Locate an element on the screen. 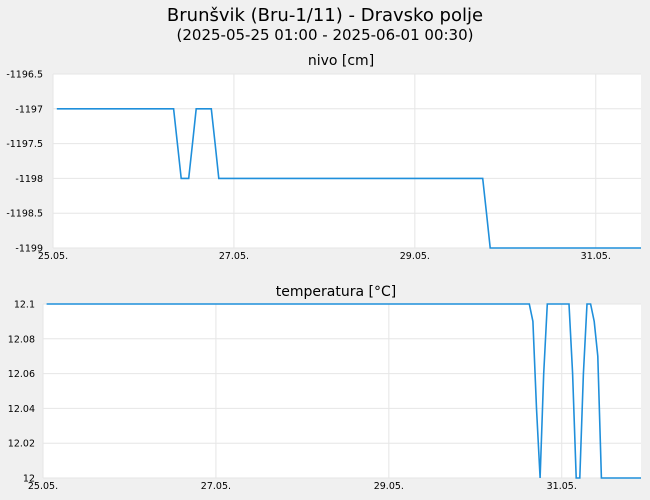  page-subtitle: (2025-05-25 01:00 - 2025-06-01 00:30) is located at coordinates (325, 35).